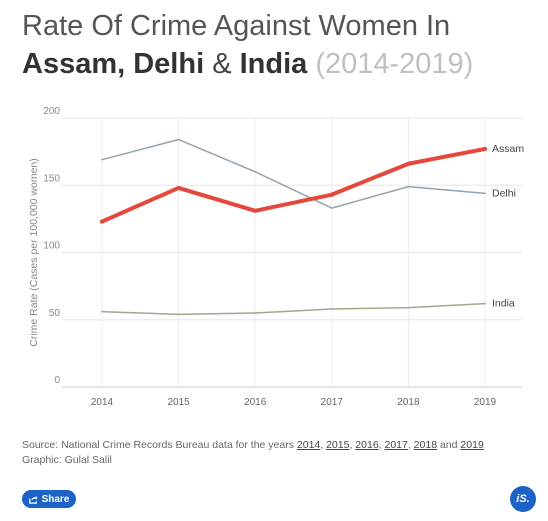 The height and width of the screenshot is (521, 548). What do you see at coordinates (331, 194) in the screenshot?
I see `data-point-assam-2017` at bounding box center [331, 194].